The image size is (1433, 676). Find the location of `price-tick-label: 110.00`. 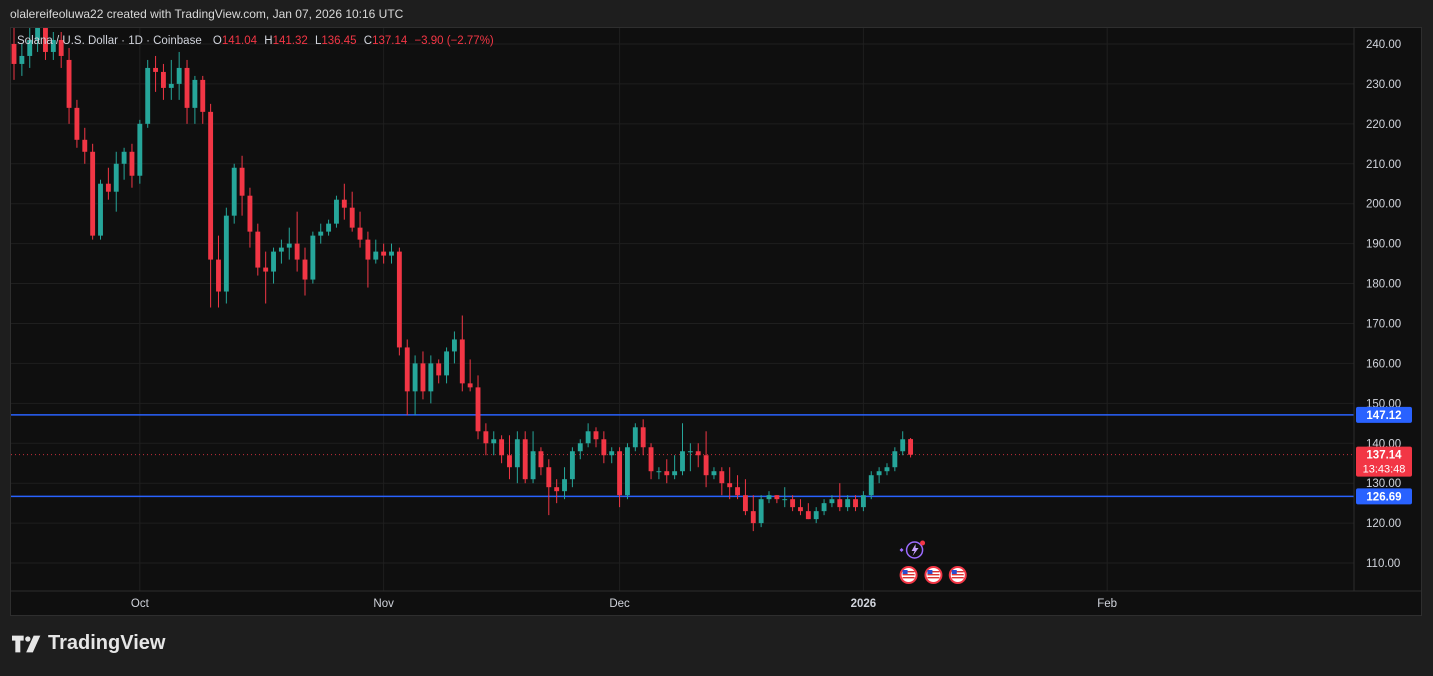

price-tick-label: 110.00 is located at coordinates (1383, 564).